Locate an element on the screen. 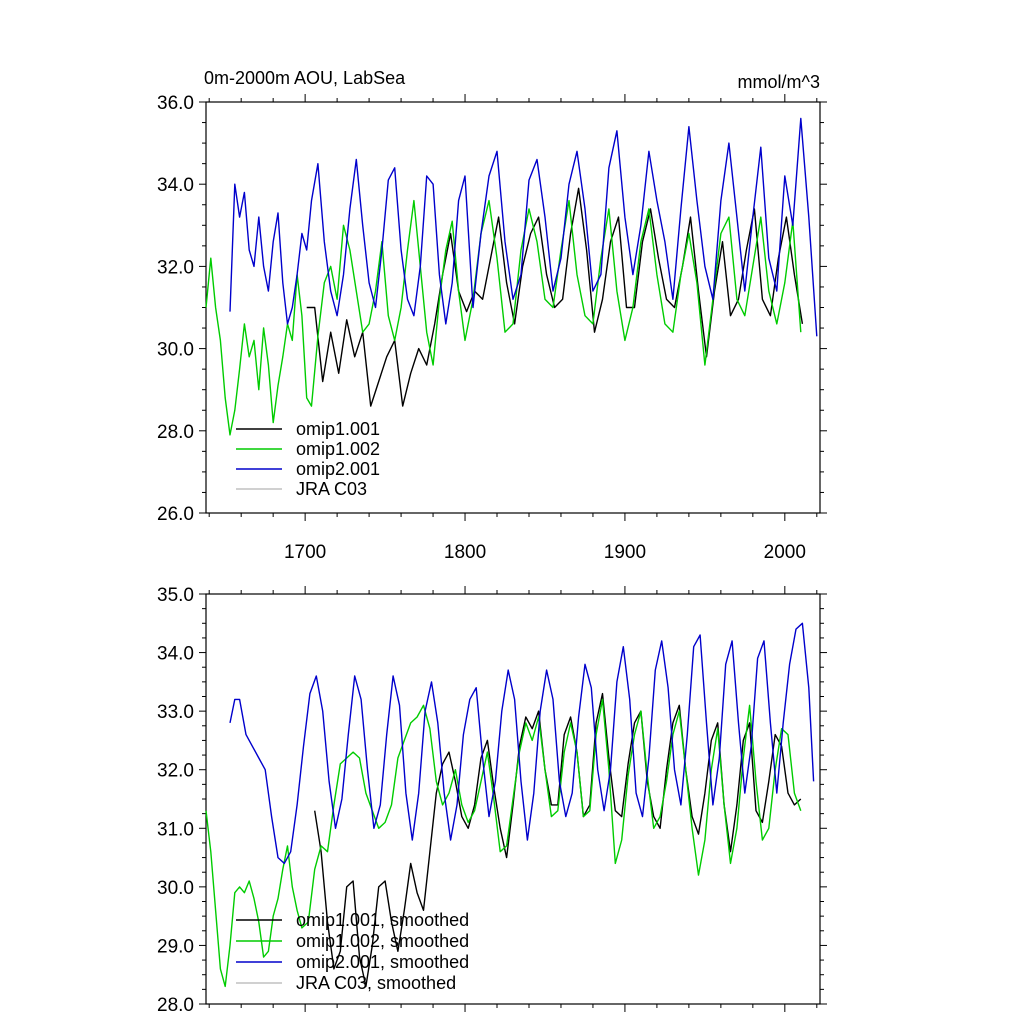 This screenshot has height=1024, width=1024. y-tick-label: 33.0 is located at coordinates (175, 712).